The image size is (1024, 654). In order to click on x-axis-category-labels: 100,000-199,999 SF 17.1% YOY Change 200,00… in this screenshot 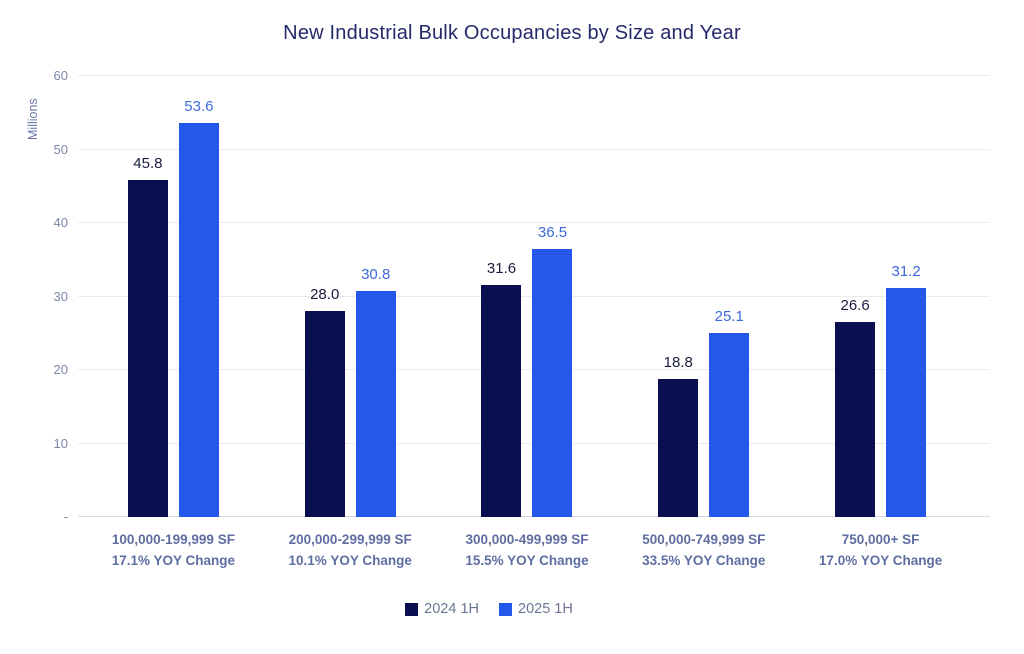, I will do `click(527, 550)`.